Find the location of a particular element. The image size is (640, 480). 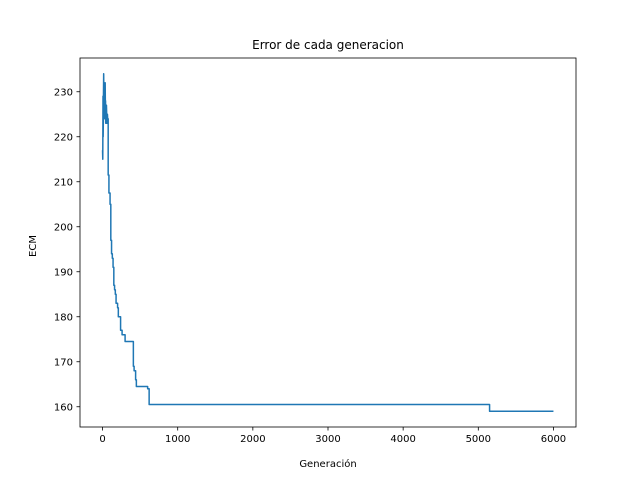

x-axis-label: Generación is located at coordinates (327, 464).